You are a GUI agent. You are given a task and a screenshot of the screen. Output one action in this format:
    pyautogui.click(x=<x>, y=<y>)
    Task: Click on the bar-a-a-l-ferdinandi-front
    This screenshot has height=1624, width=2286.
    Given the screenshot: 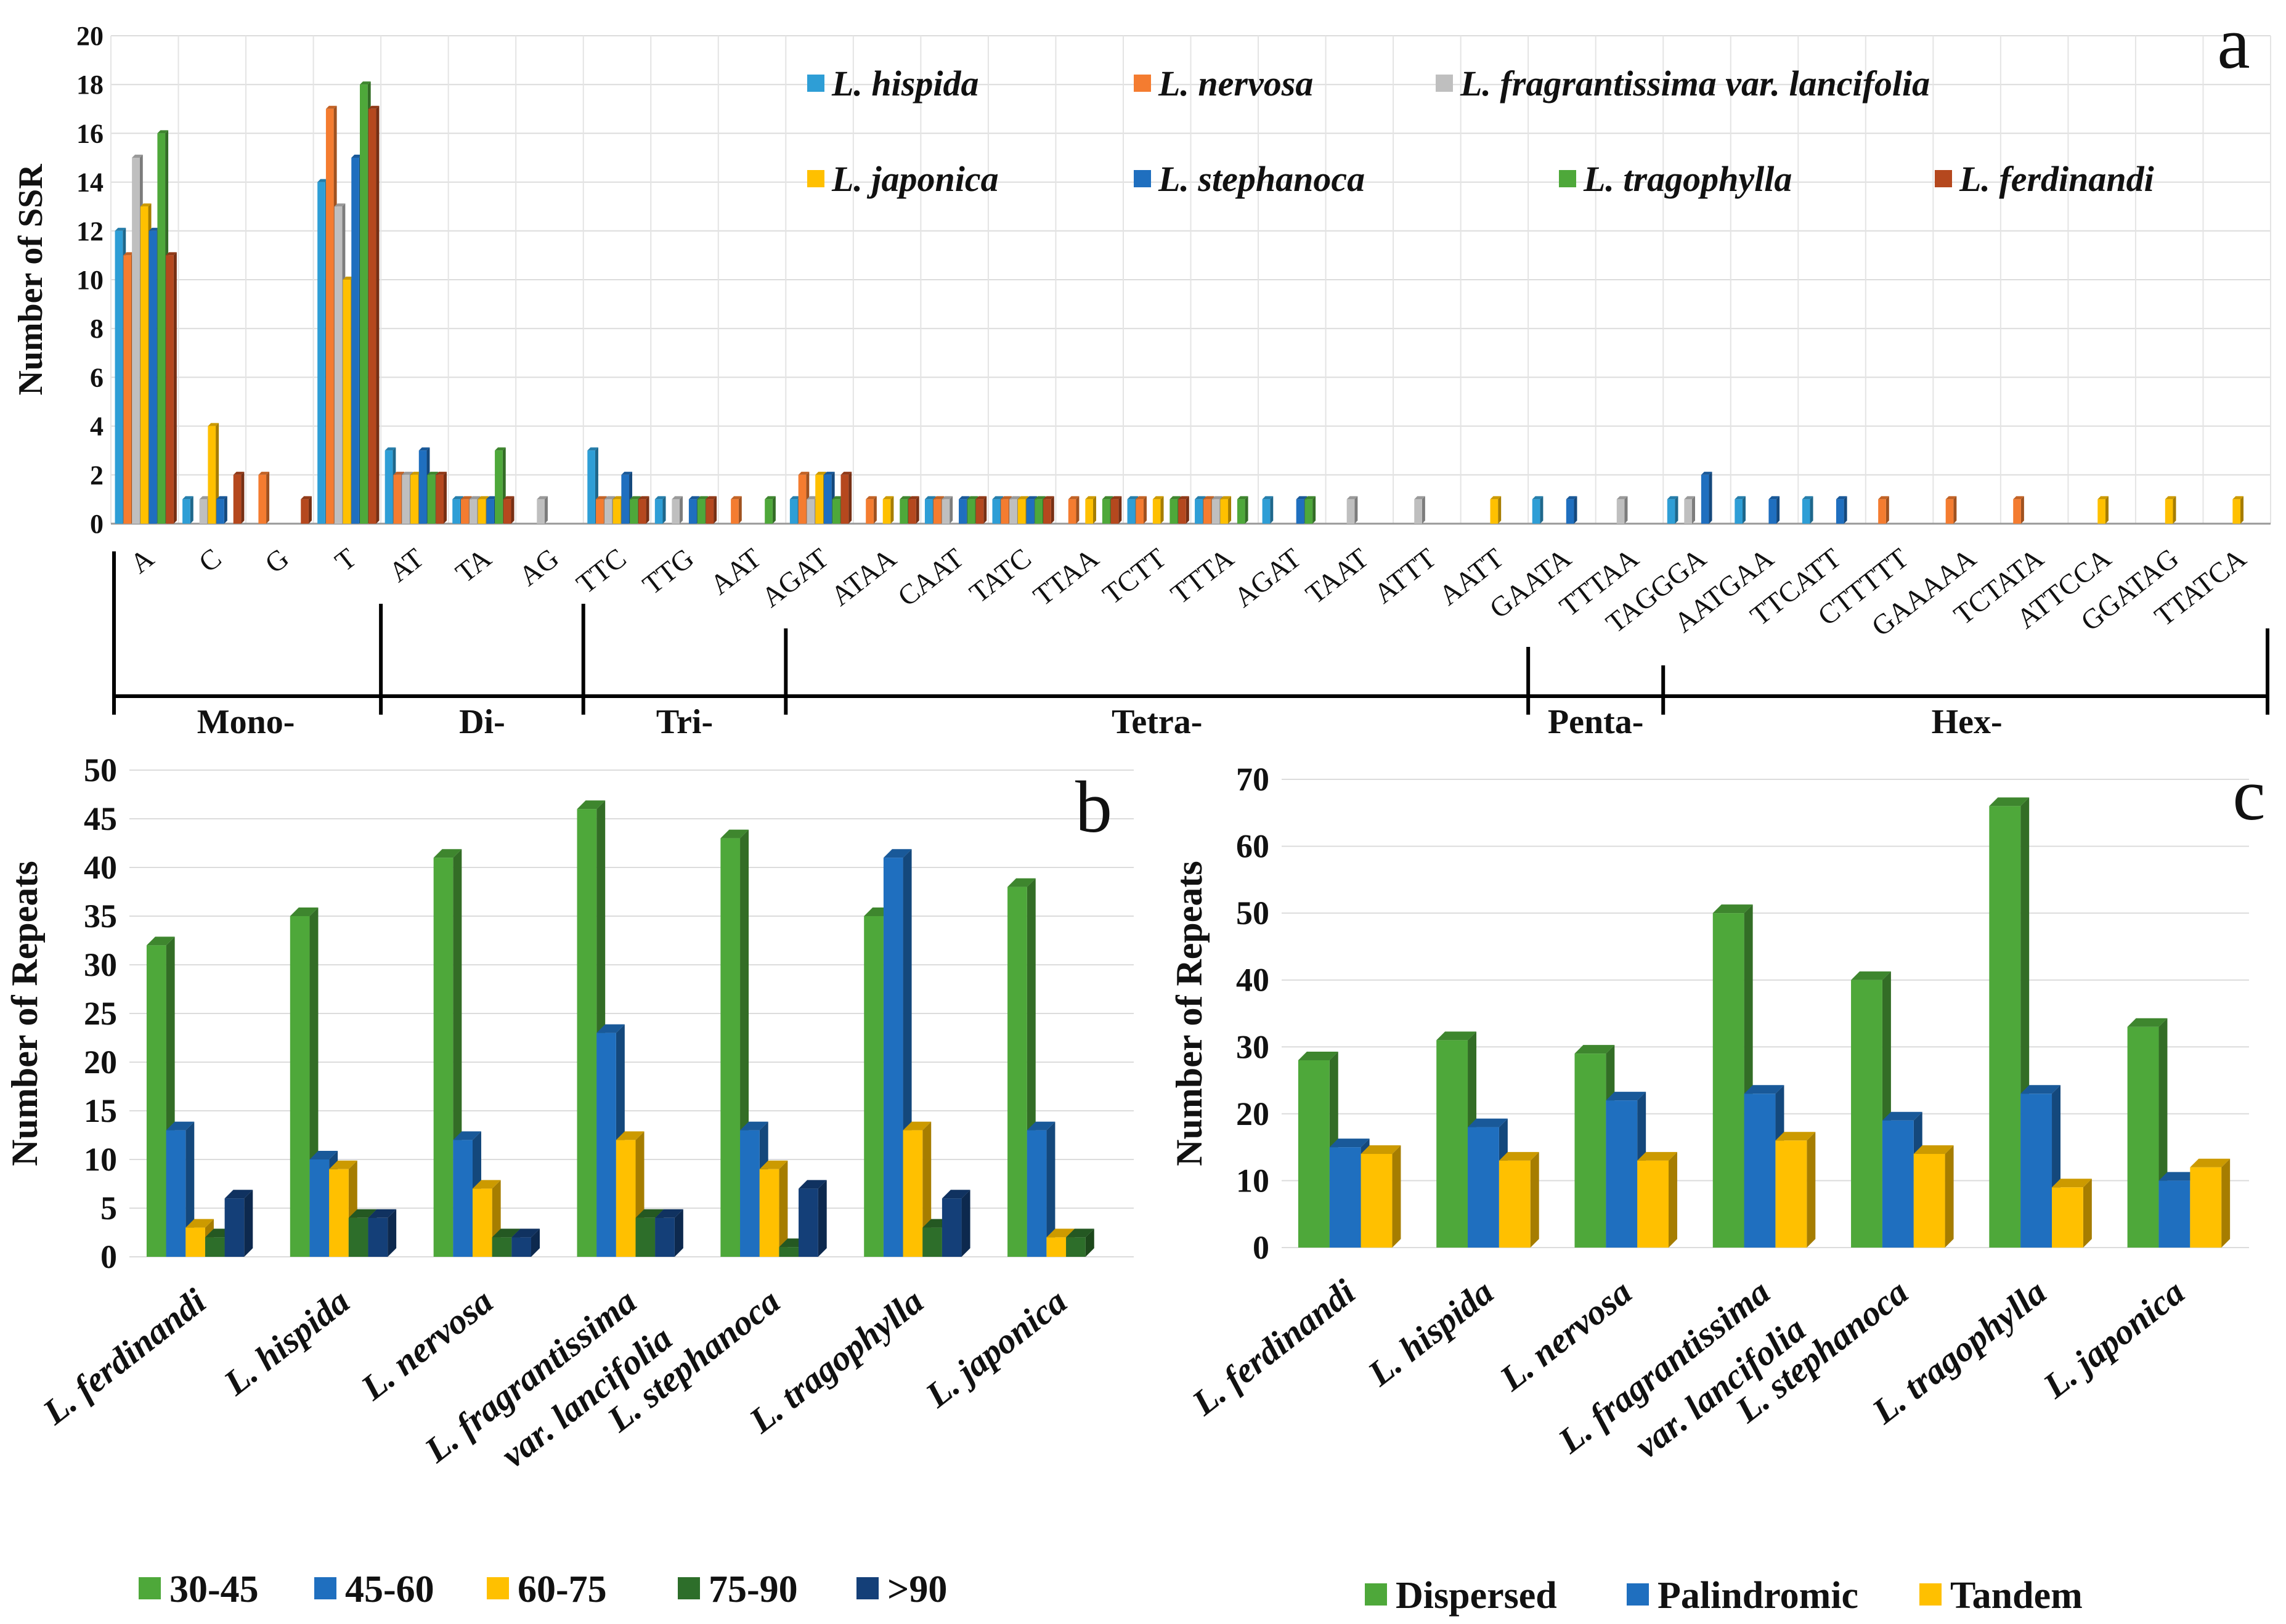 What is the action you would take?
    pyautogui.click(x=170, y=389)
    